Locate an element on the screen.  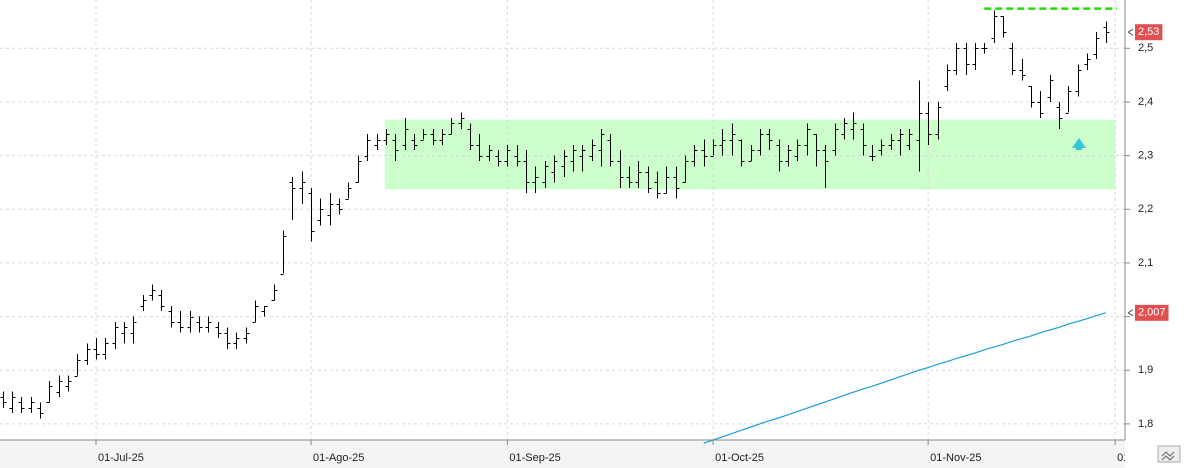
moving-average-line is located at coordinates (904, 378).